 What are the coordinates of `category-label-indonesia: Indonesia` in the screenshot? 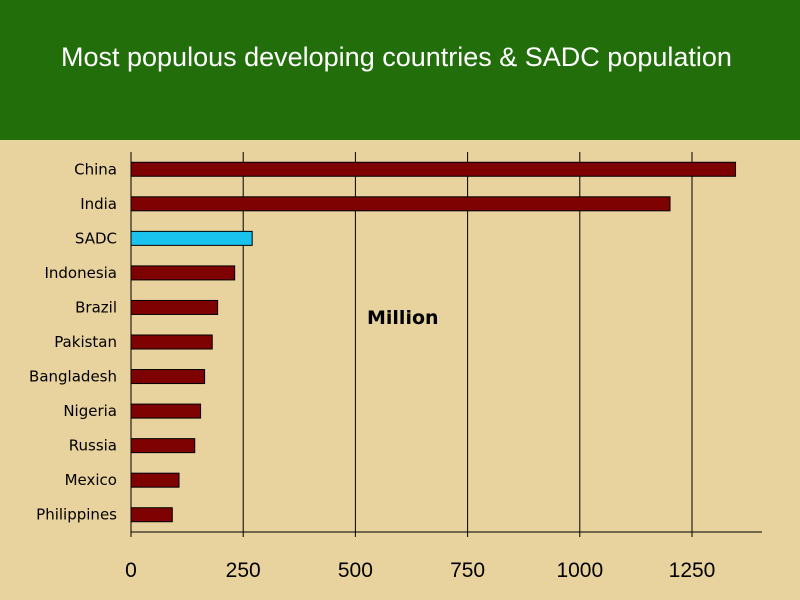 It's located at (80, 273).